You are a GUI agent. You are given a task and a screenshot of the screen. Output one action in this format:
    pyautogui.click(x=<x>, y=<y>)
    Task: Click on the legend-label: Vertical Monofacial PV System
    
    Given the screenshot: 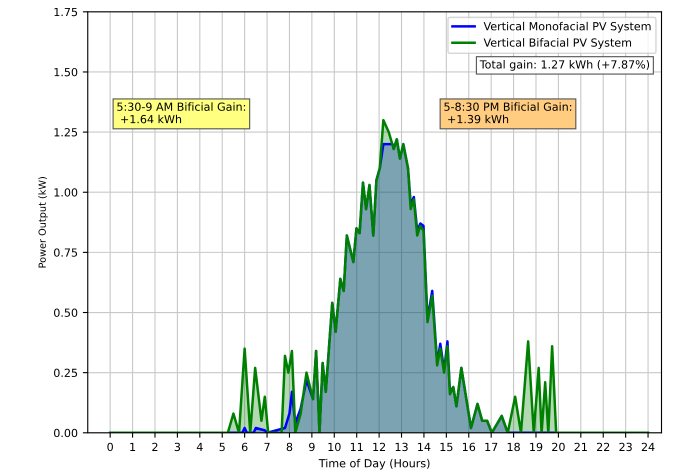 What is the action you would take?
    pyautogui.click(x=567, y=27)
    